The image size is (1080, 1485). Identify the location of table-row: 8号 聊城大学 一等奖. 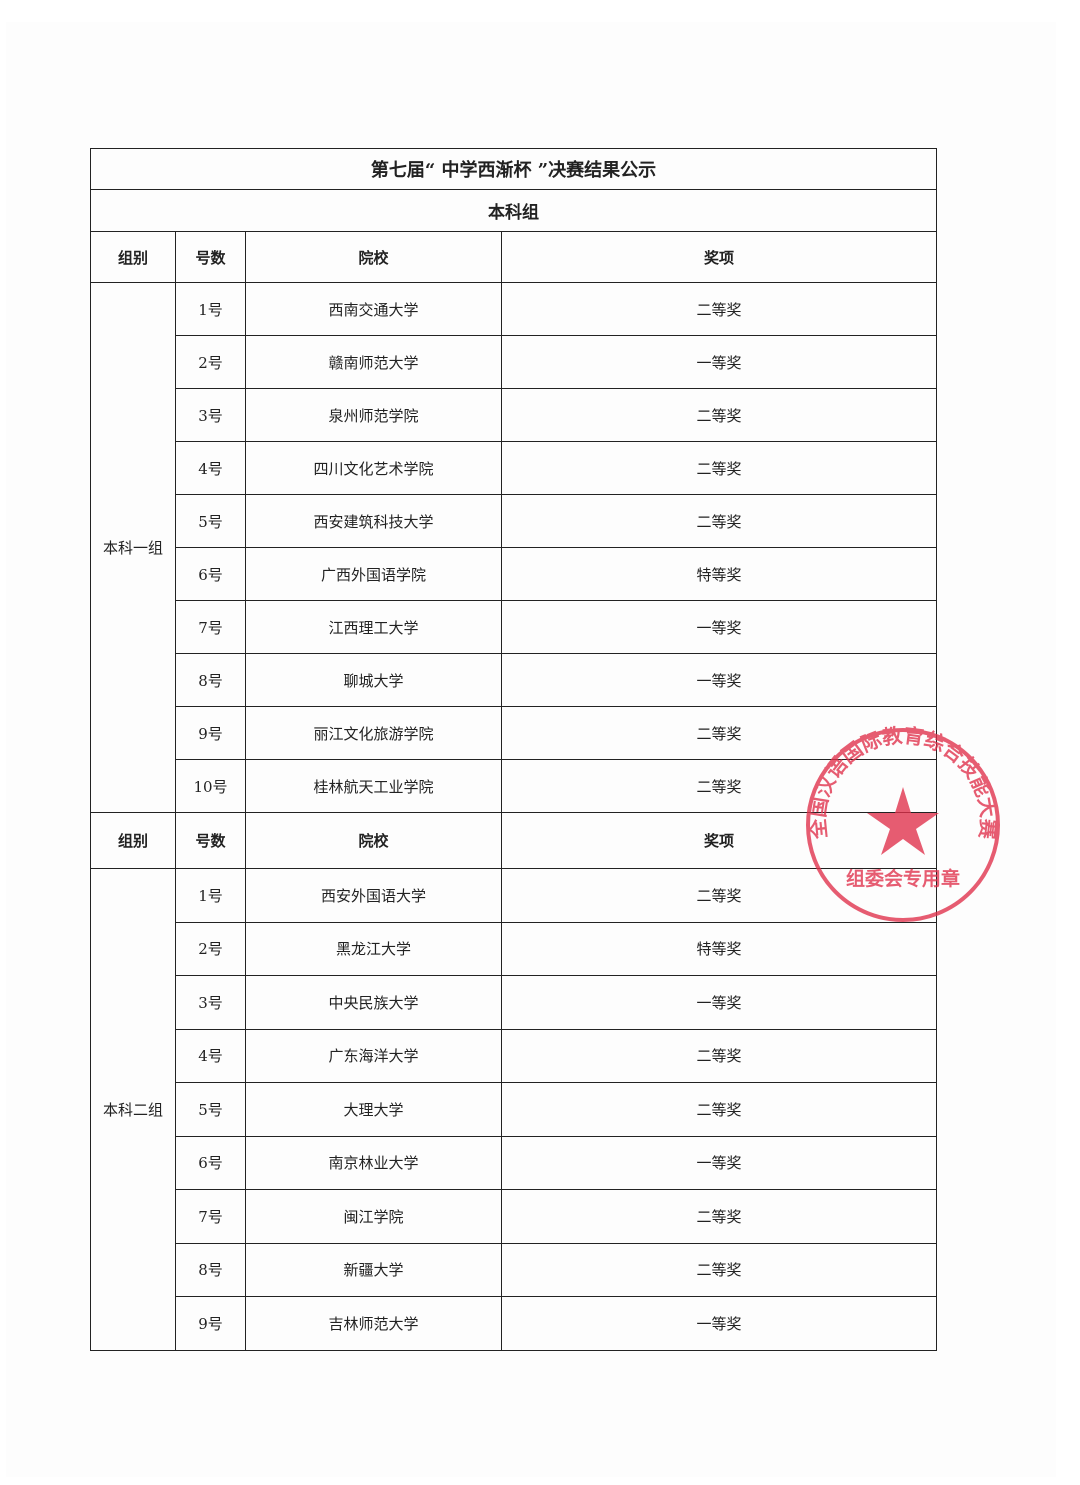
(514, 680).